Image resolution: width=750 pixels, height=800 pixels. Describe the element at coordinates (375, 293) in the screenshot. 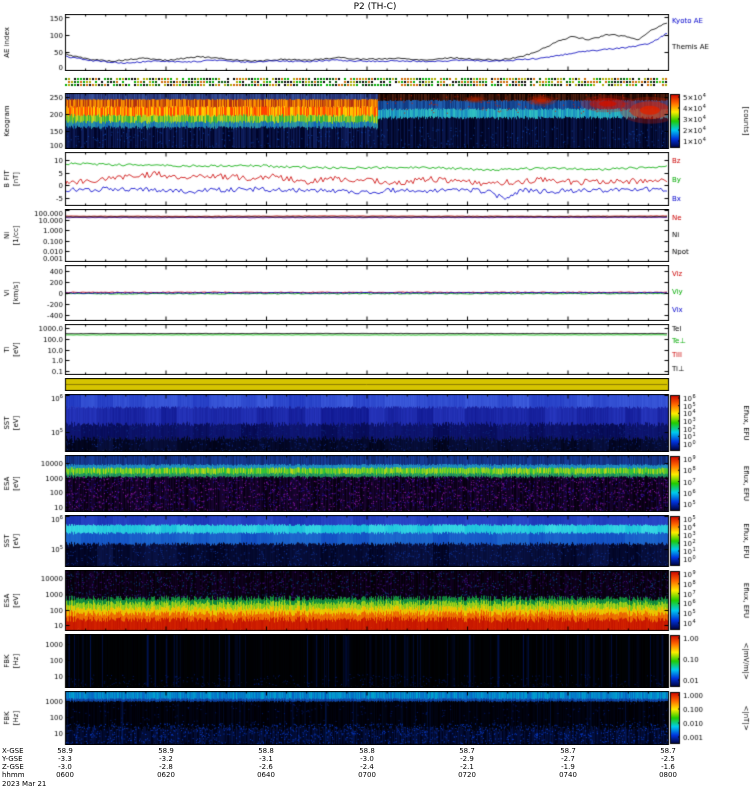

I see `panel-ion-velocity` at that location.